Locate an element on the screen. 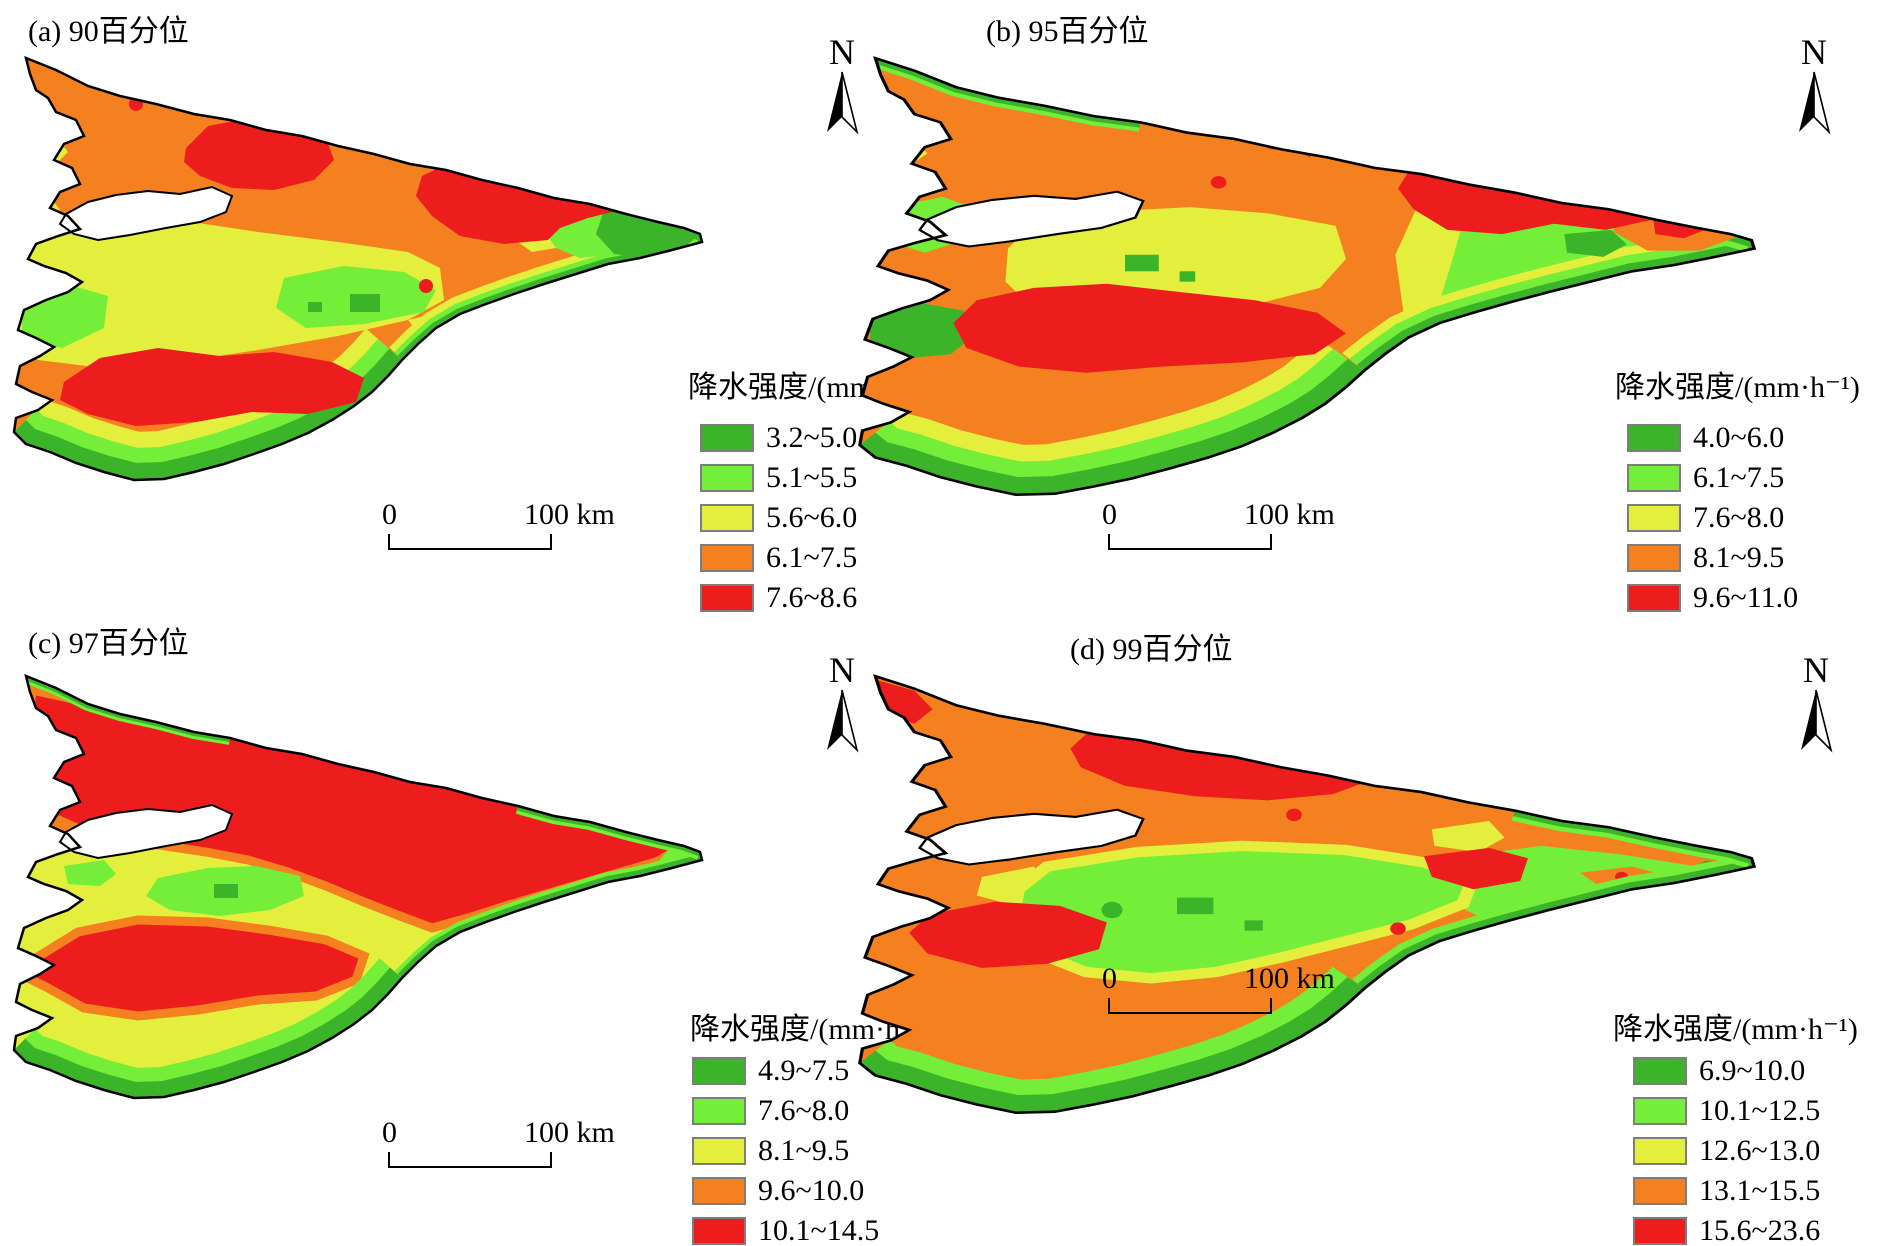 Image resolution: width=1879 pixels, height=1246 pixels. legend-row: 12.6~13.0 is located at coordinates (1726, 1151).